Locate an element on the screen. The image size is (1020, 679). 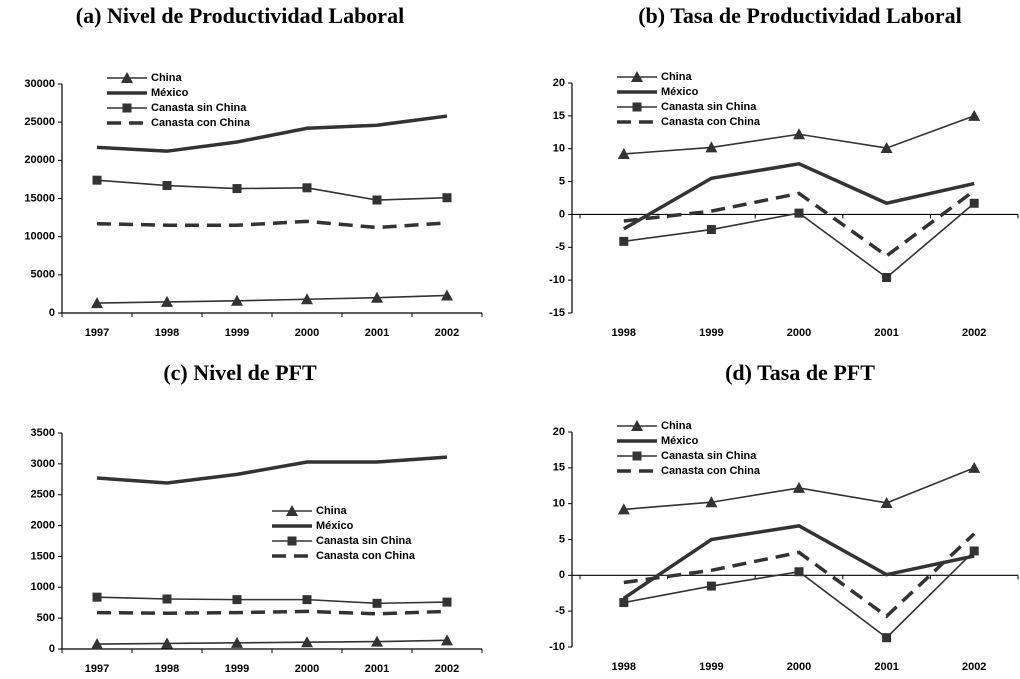
chart-title: (c) Nivel de PFT is located at coordinates (240, 372).